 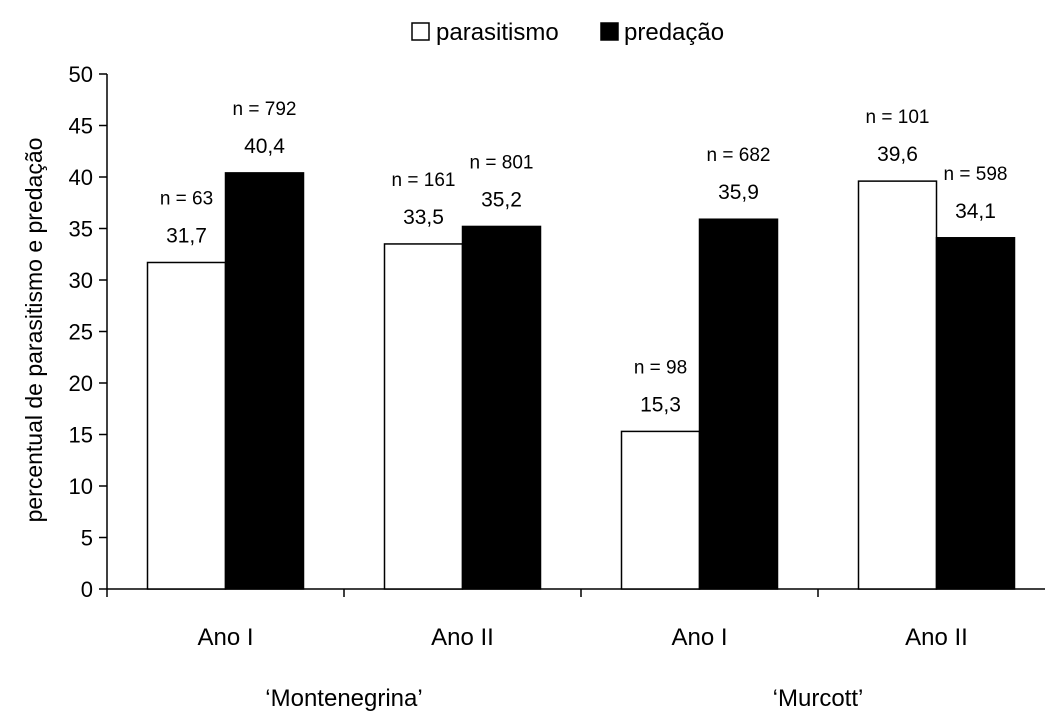 What do you see at coordinates (81, 126) in the screenshot?
I see `y-tick-label: 45` at bounding box center [81, 126].